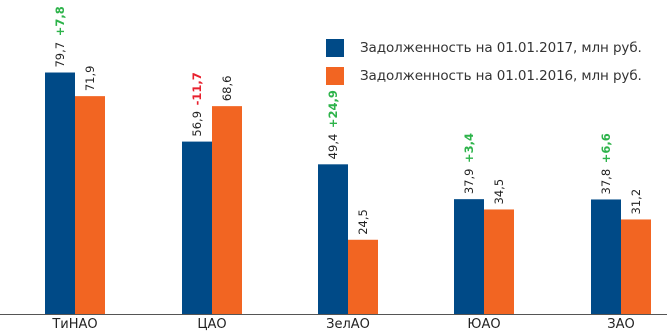  What do you see at coordinates (60, 21) in the screenshot?
I see `change-label-0: +7,8` at bounding box center [60, 21].